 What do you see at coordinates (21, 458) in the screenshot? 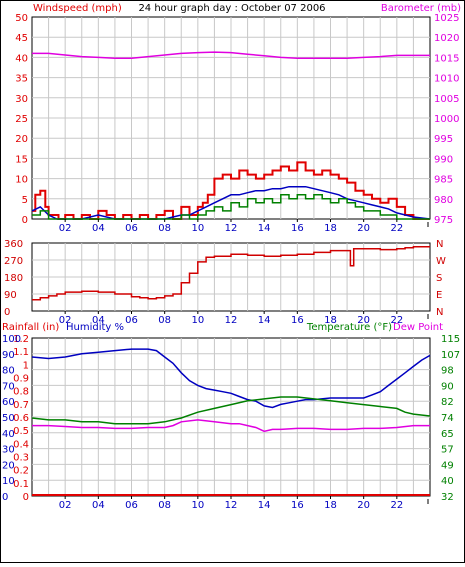
I see `rainfall-tick-label: 0.3` at bounding box center [21, 458].